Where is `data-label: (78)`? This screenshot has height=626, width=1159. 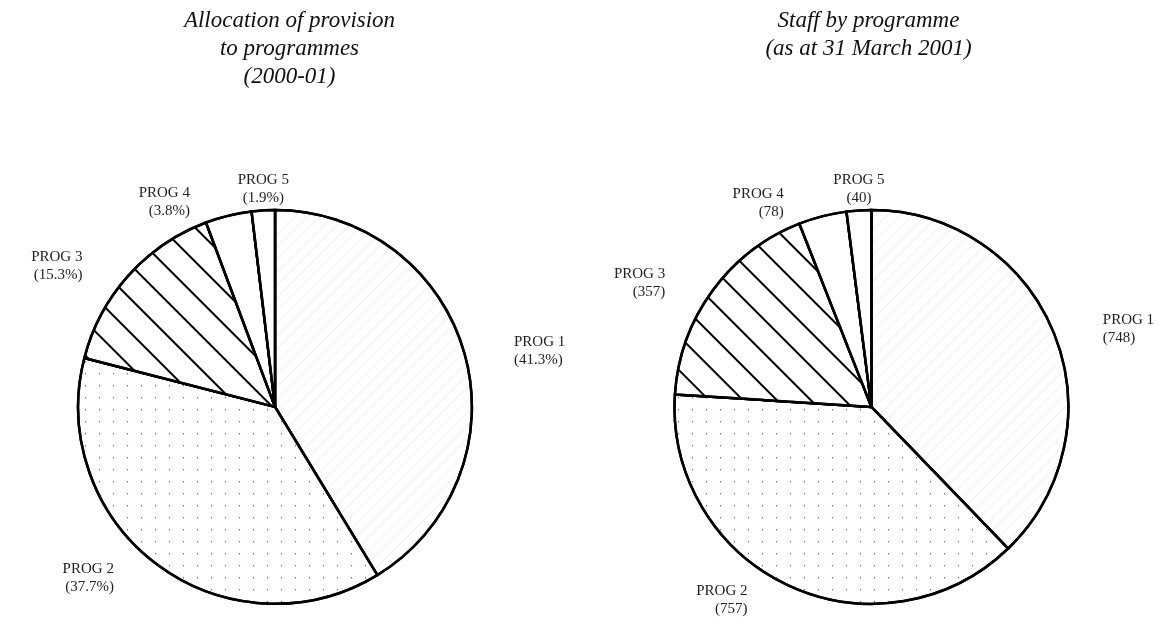 data-label: (78) is located at coordinates (771, 211).